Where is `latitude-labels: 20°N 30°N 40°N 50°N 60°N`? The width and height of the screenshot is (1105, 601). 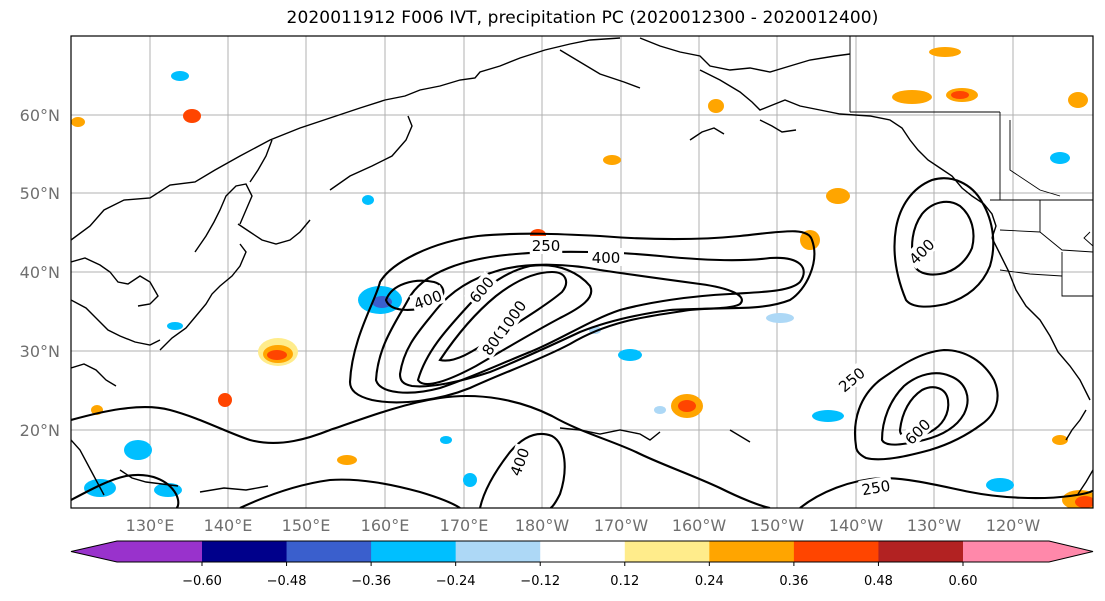 latitude-labels: 20°N 30°N 40°N 50°N 60°N is located at coordinates (40, 273).